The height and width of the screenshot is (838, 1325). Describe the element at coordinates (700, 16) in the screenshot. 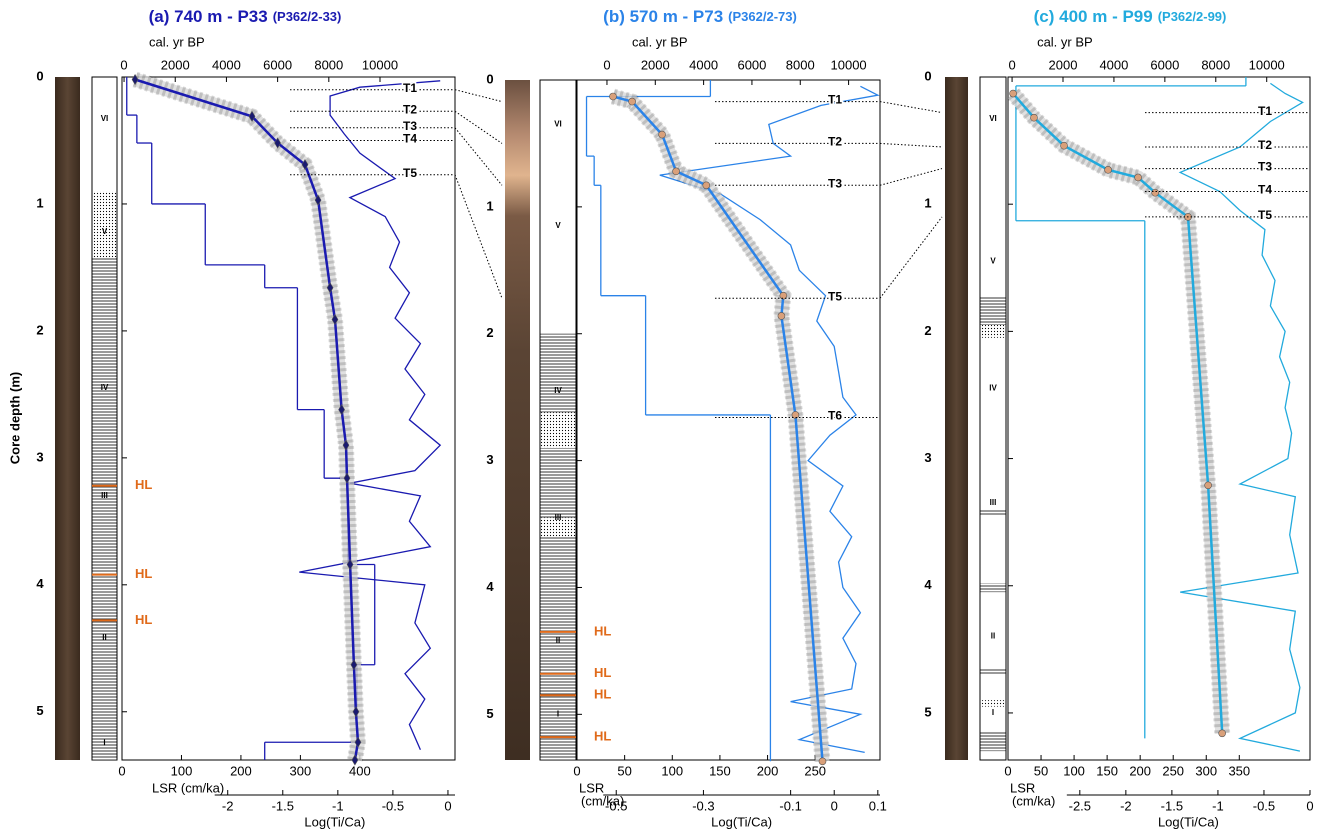

I see `panel-title: (b) 570 m - P73 (P362/2-73)` at that location.